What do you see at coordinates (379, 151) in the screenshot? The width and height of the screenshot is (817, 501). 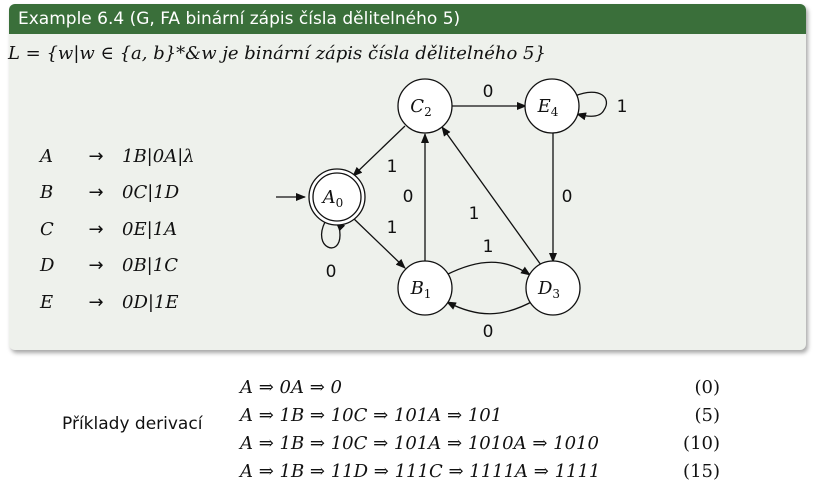 I see `edge-c-a` at bounding box center [379, 151].